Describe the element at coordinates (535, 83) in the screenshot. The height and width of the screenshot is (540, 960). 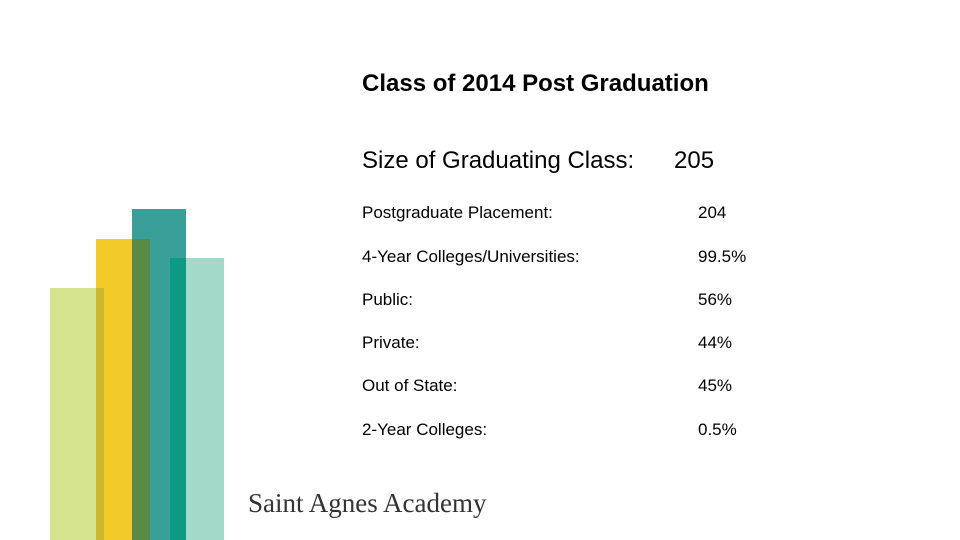
I see `title: Class of 2014 Post Graduation` at that location.